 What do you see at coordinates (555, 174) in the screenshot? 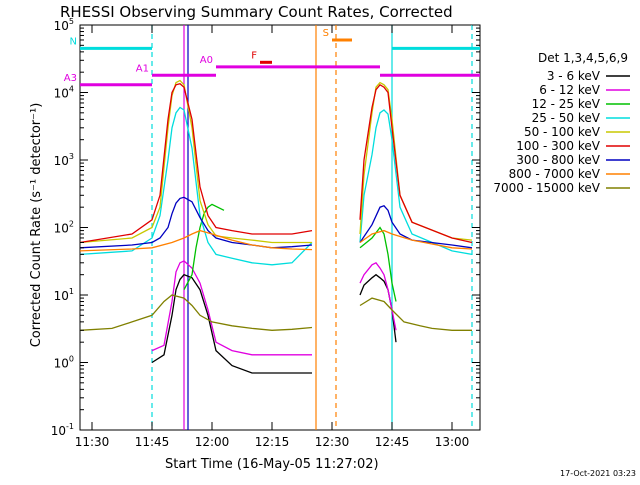
I see `legend-label-7: 800 - 7000 keV` at bounding box center [555, 174].